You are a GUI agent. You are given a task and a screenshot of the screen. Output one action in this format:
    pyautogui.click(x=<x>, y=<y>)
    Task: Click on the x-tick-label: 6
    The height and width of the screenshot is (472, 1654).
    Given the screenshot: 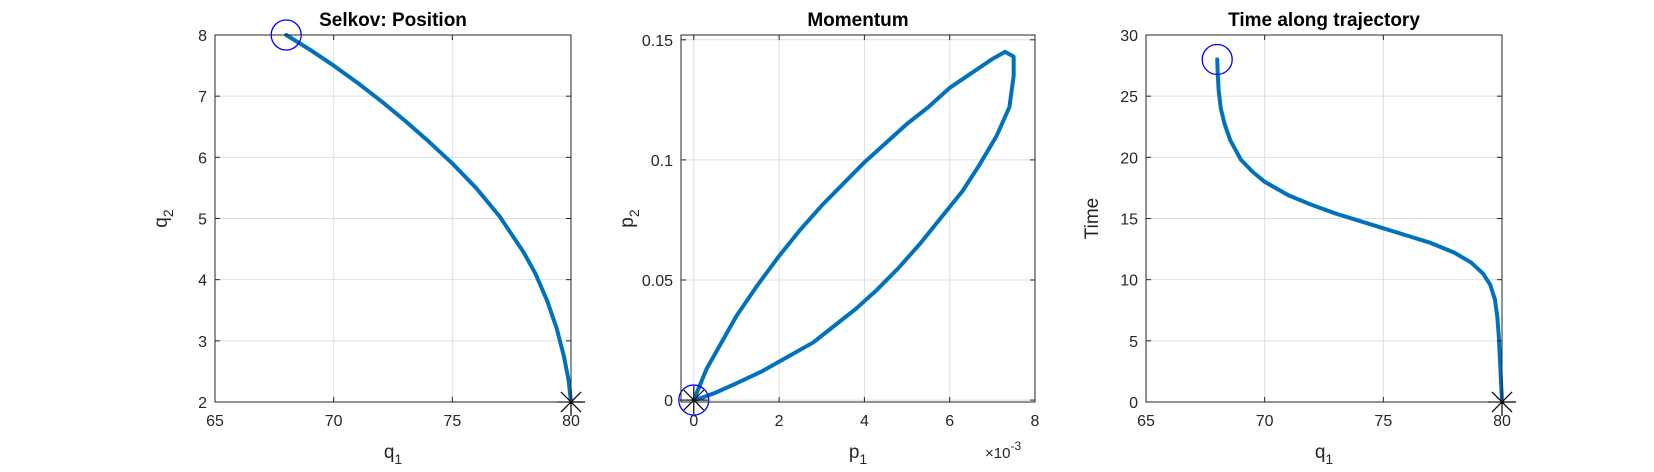 What is the action you would take?
    pyautogui.click(x=949, y=421)
    